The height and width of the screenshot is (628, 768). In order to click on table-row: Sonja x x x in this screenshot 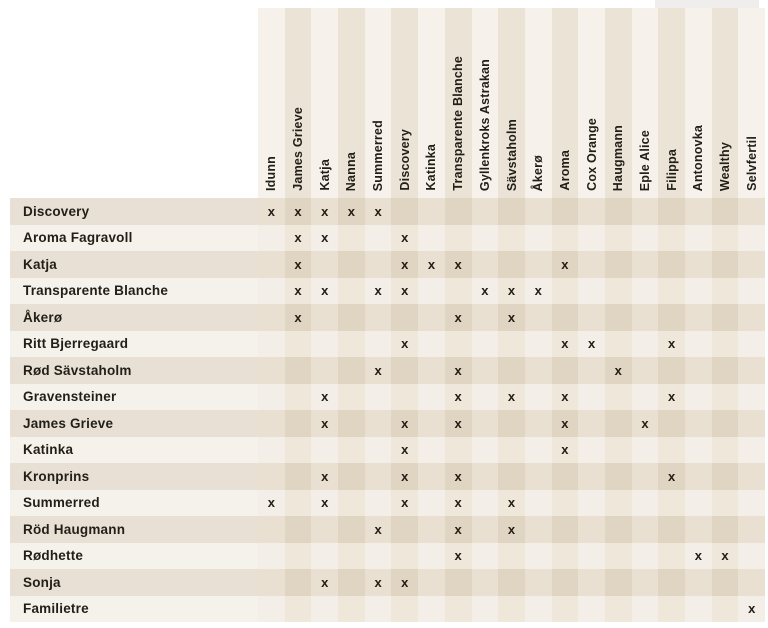, I will do `click(388, 582)`.